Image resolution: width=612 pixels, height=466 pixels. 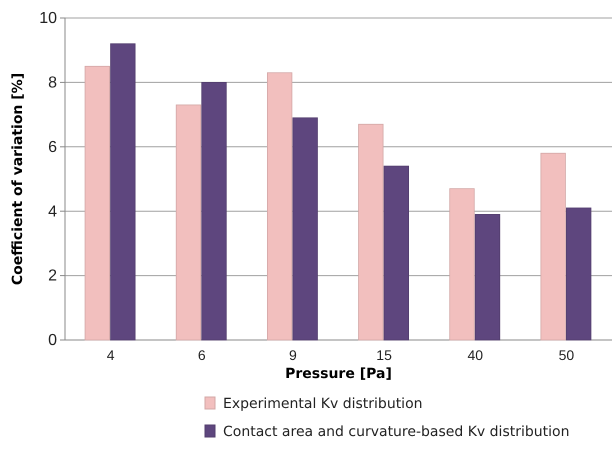 What do you see at coordinates (323, 404) in the screenshot?
I see `legend-label: Experimental Kv distribution` at bounding box center [323, 404].